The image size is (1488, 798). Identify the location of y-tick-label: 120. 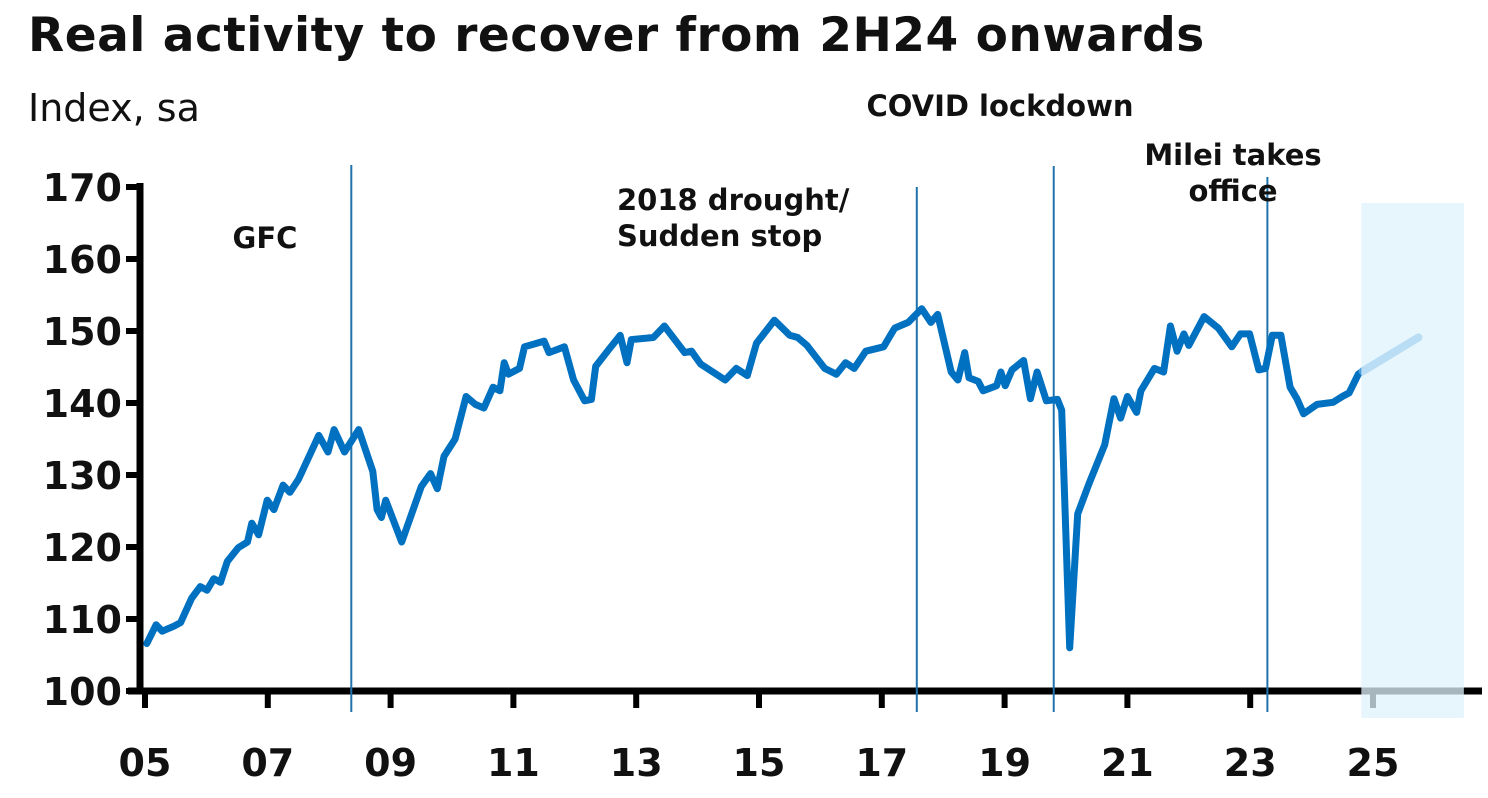
(82, 548).